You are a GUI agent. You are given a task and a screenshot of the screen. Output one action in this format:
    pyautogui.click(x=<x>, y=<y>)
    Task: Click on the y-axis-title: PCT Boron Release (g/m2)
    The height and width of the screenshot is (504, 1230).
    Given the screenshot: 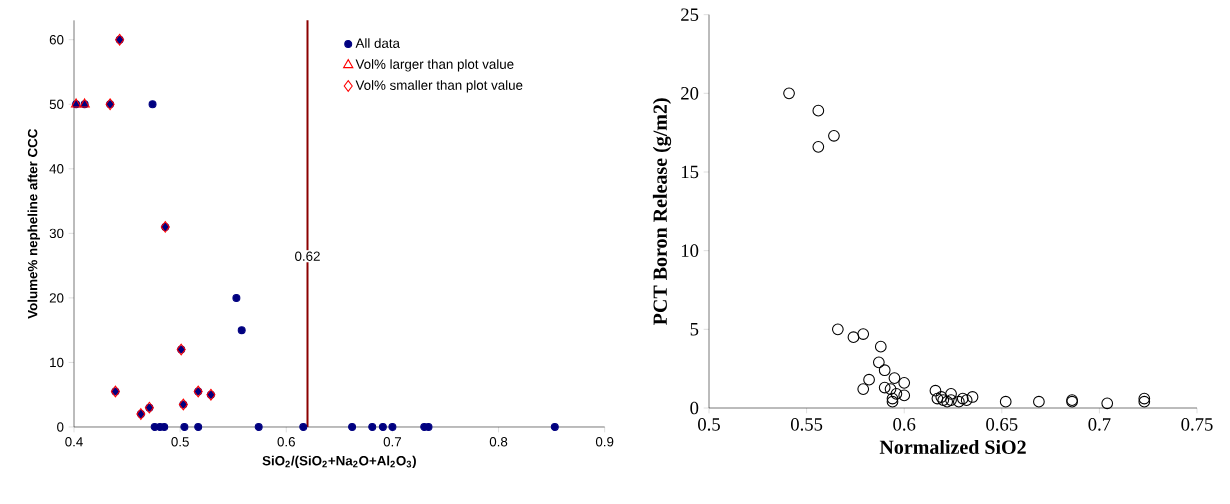 What is the action you would take?
    pyautogui.click(x=662, y=211)
    